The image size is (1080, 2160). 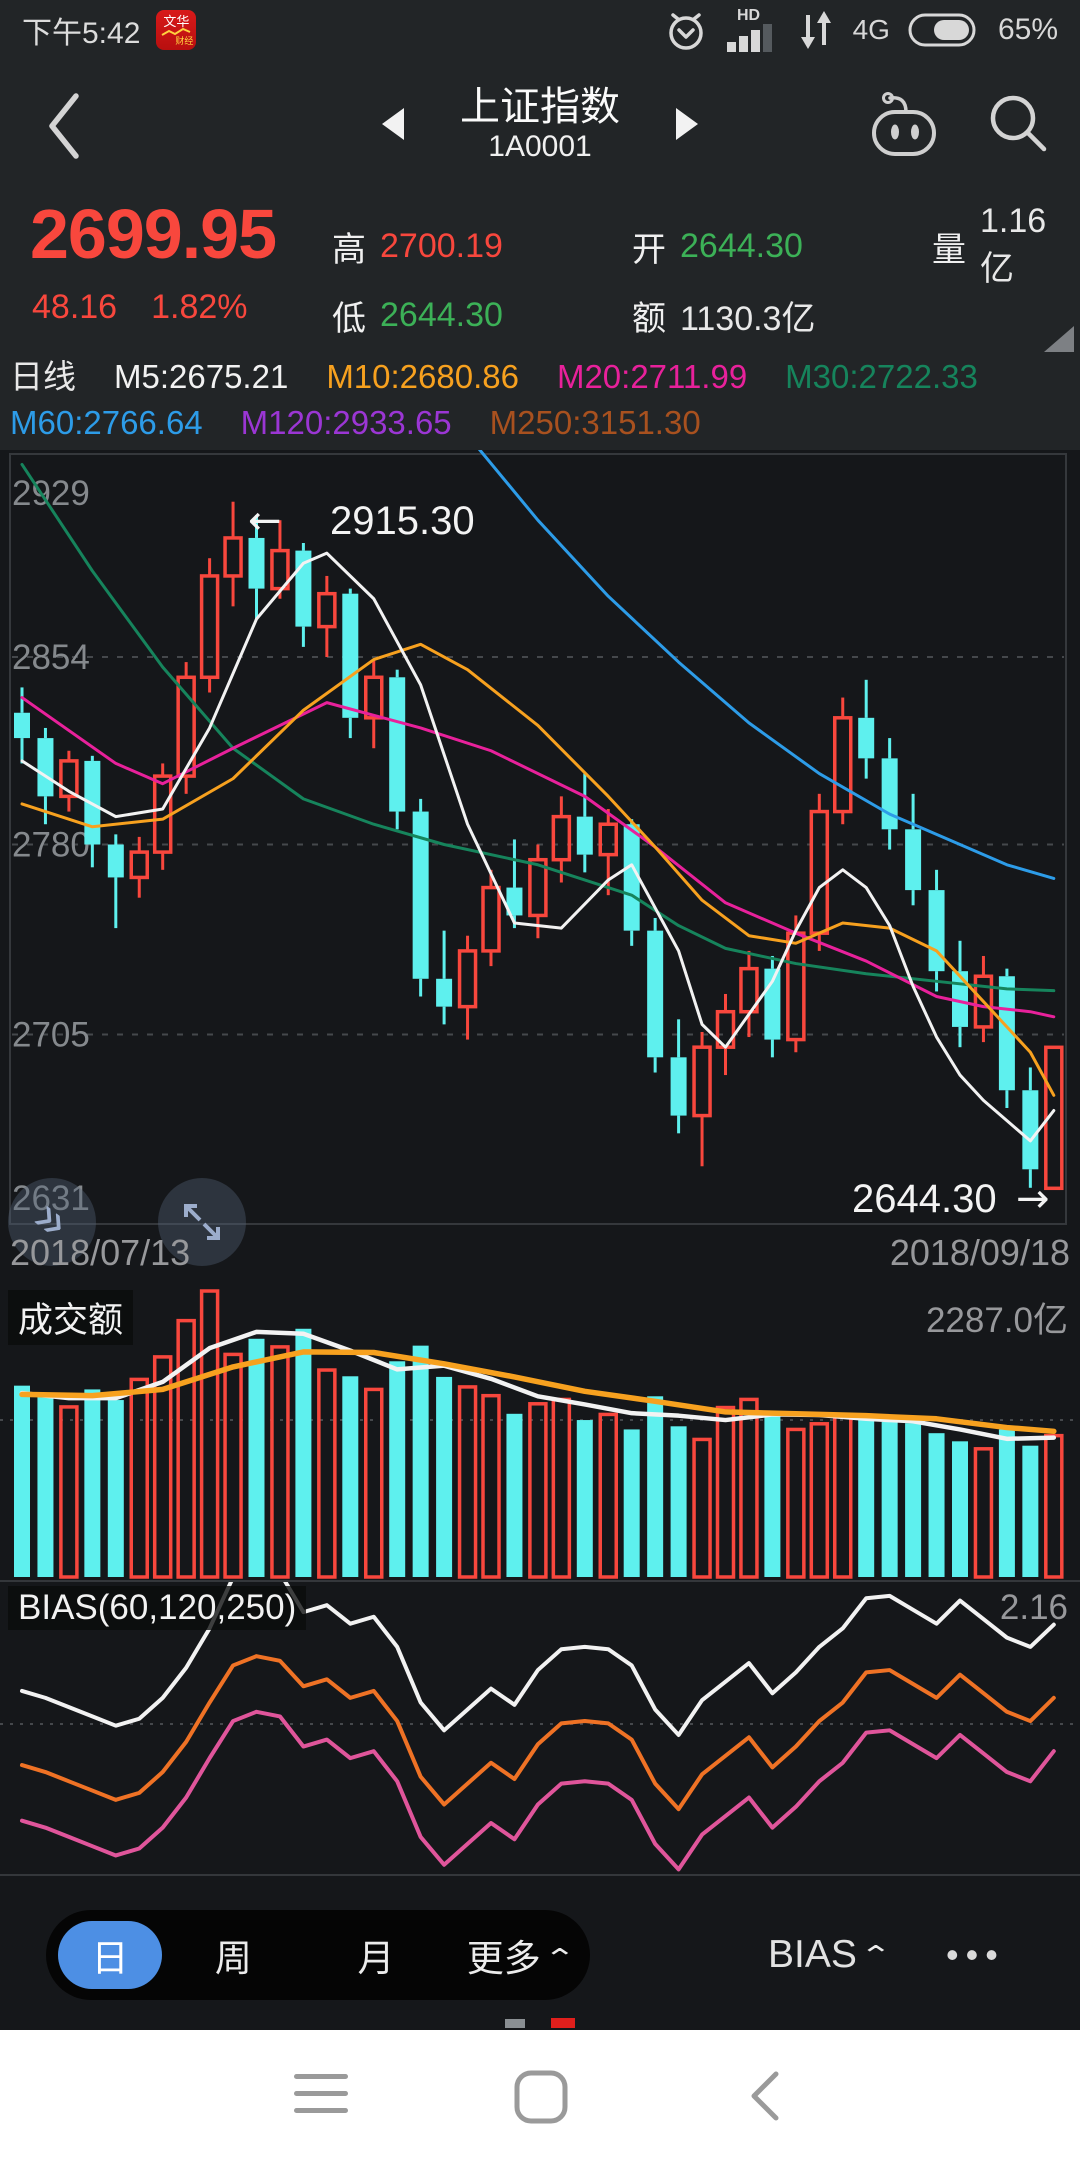 What do you see at coordinates (595, 422) in the screenshot?
I see `ma-legend-item: M250:3151.30` at bounding box center [595, 422].